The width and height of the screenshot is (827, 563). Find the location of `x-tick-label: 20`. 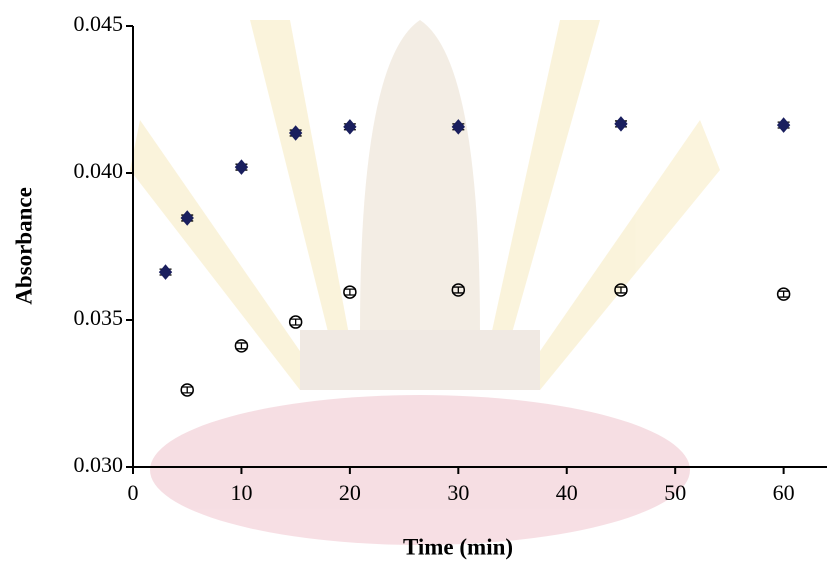

x-tick-label: 20 is located at coordinates (350, 492).